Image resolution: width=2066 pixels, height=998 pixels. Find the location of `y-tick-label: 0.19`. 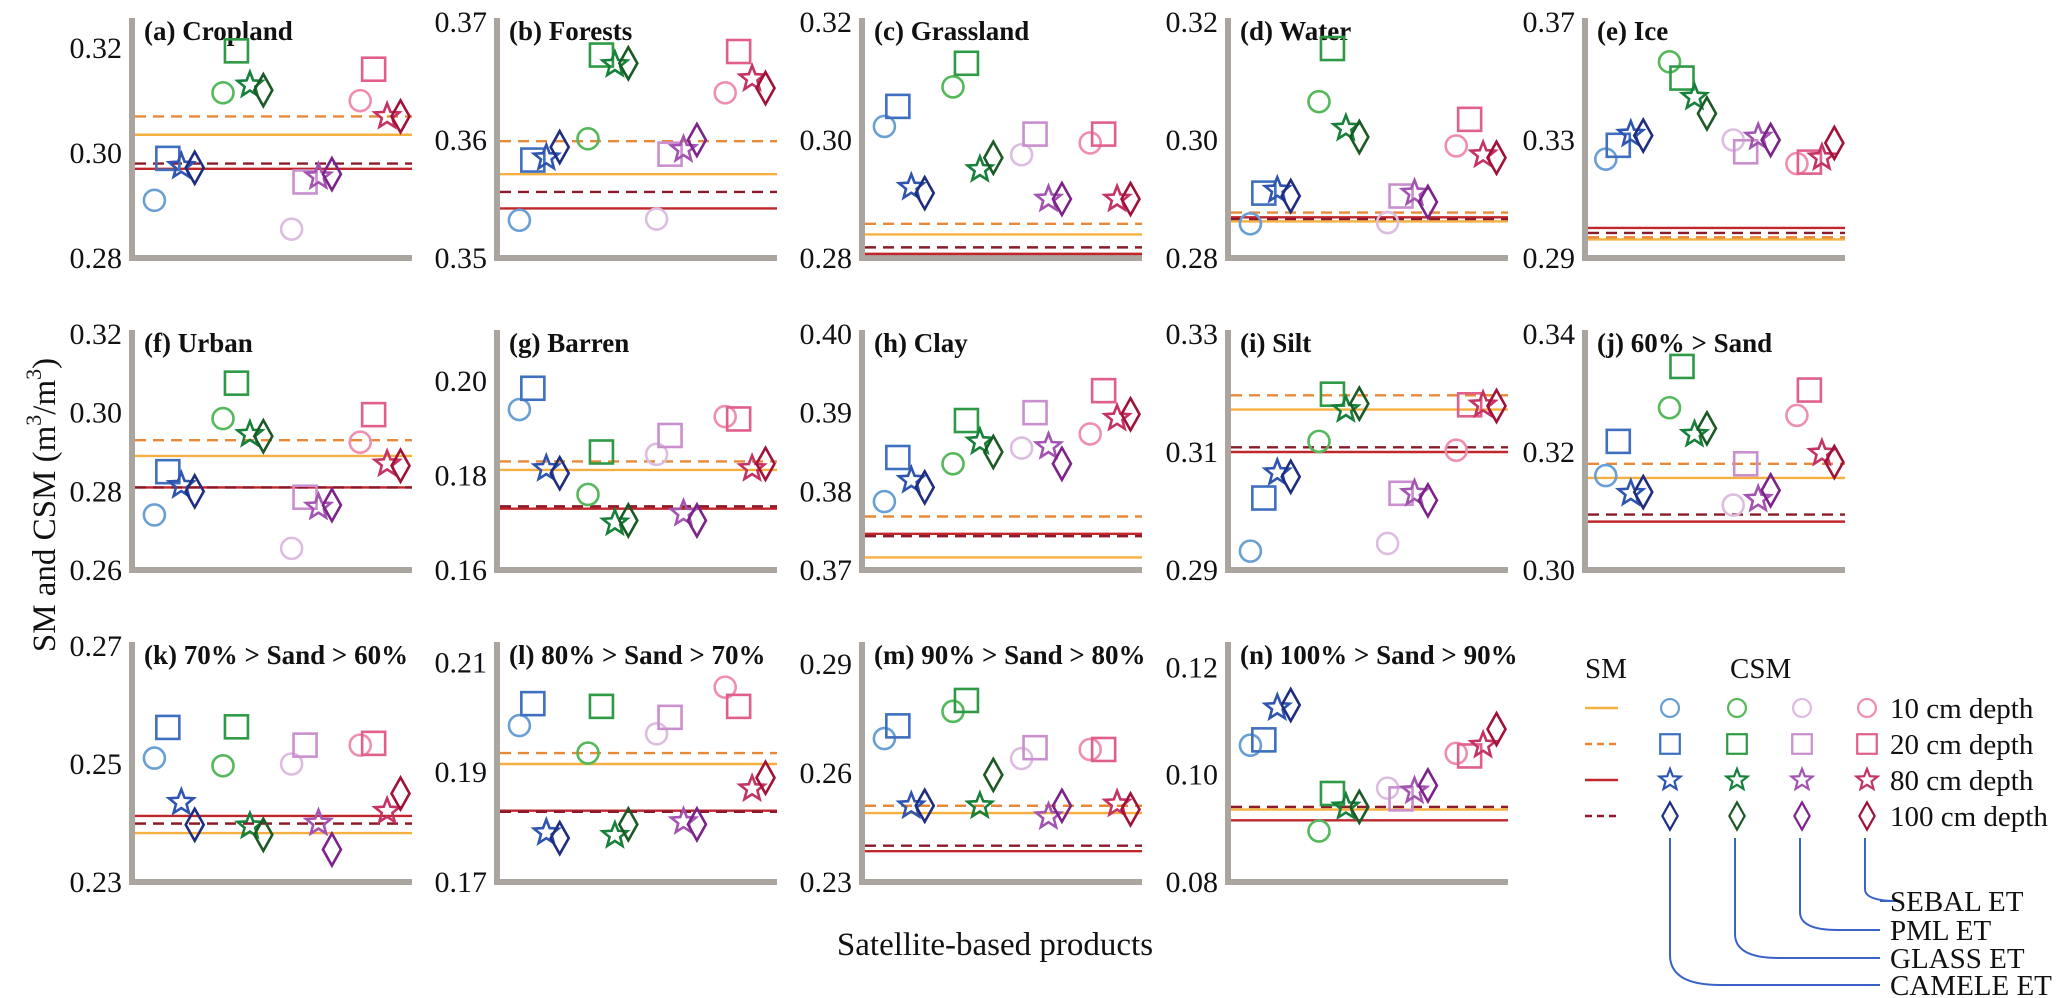

y-tick-label: 0.19 is located at coordinates (461, 772).